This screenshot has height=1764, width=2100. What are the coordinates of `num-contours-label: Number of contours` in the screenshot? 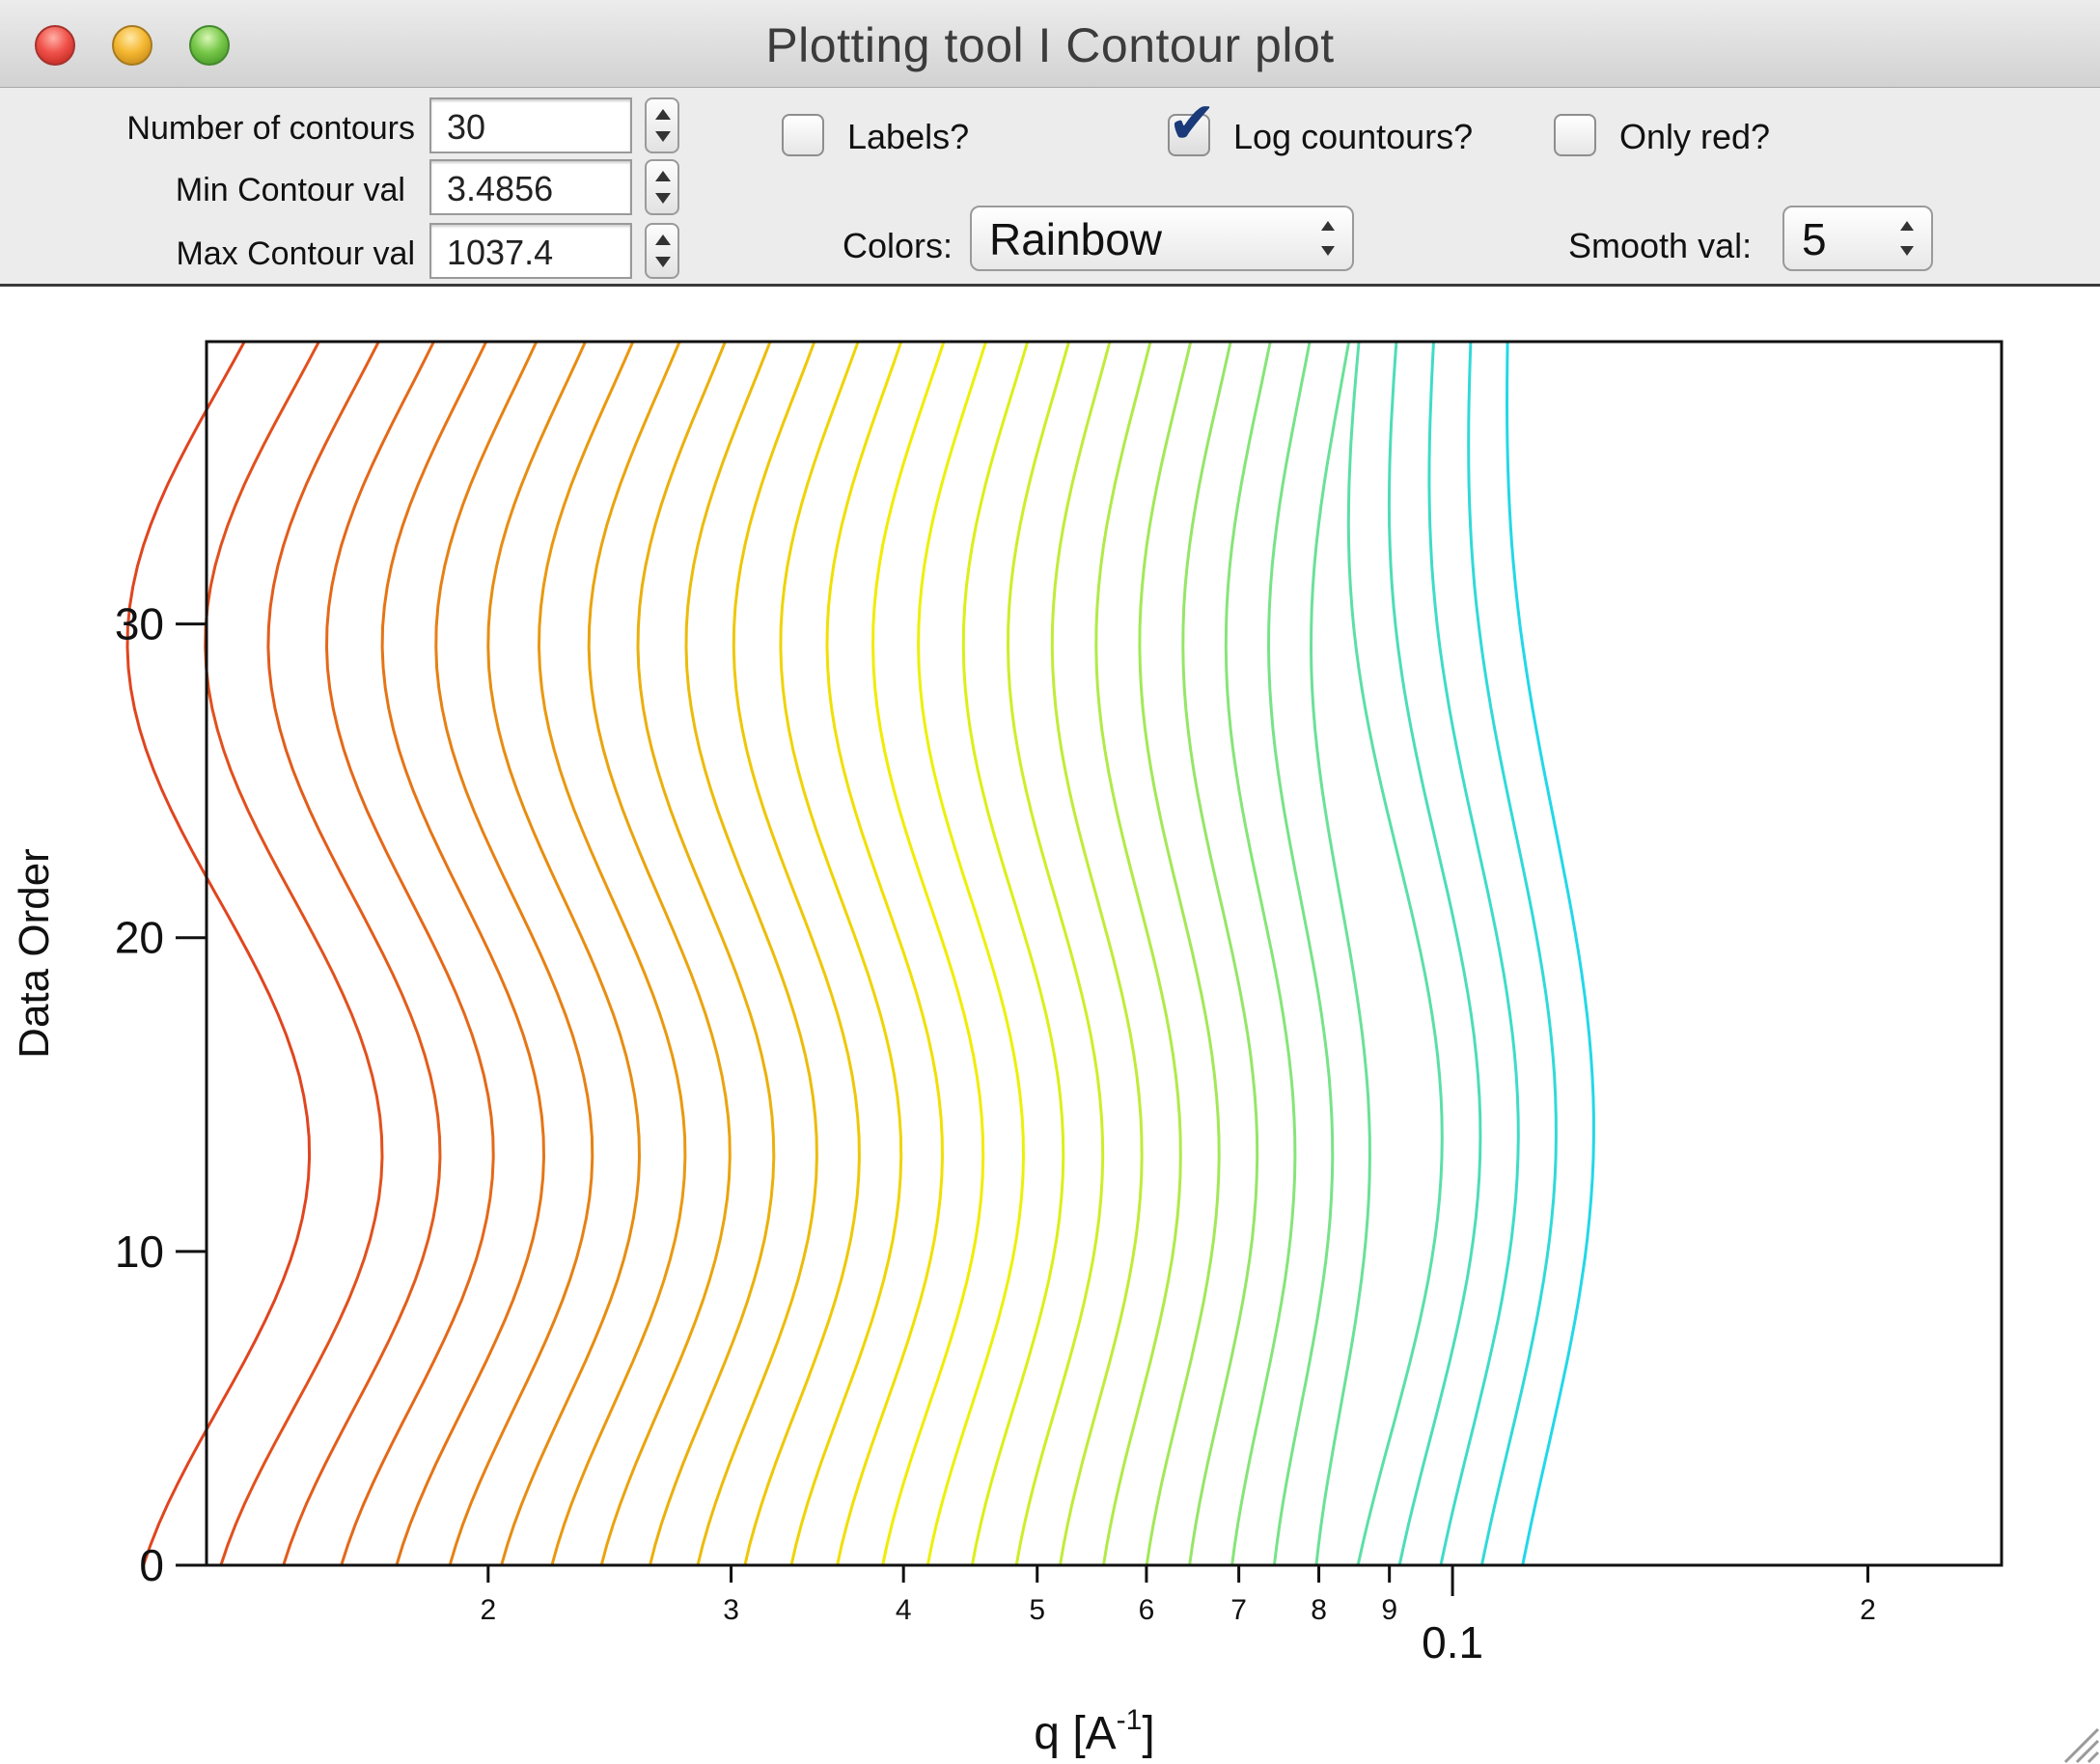 It's located at (270, 128).